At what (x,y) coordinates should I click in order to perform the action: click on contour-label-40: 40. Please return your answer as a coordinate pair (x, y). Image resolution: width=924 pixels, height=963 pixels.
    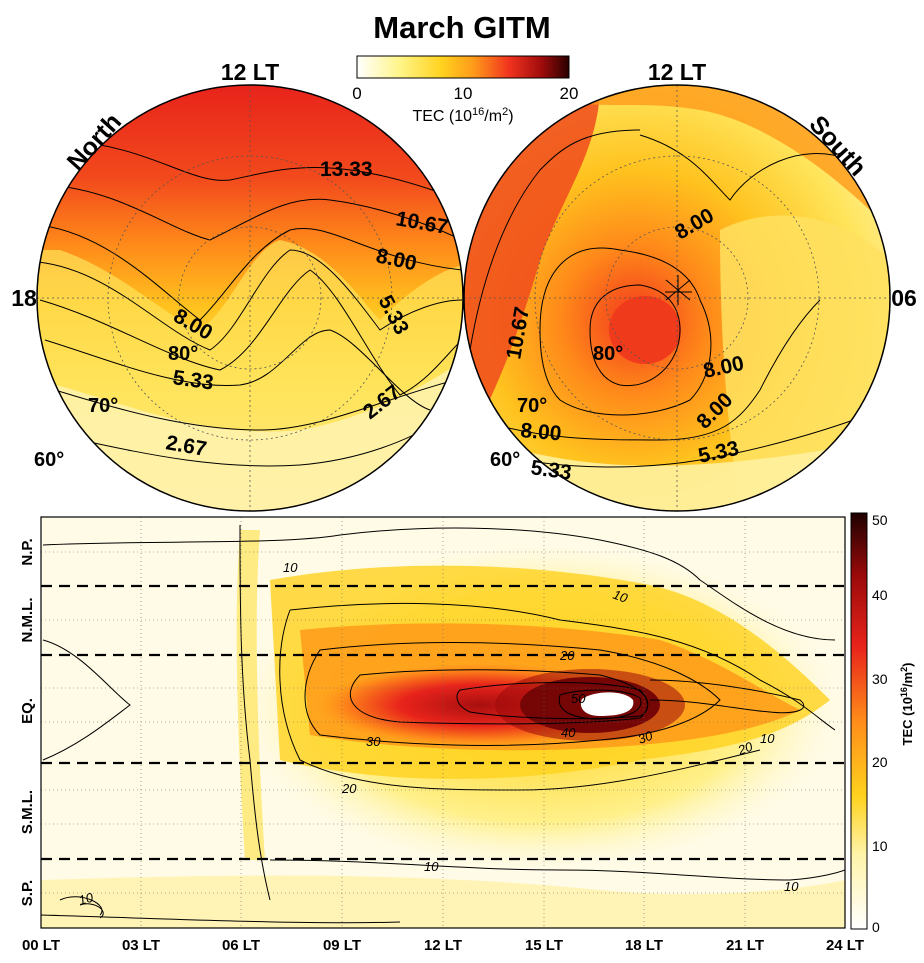
    Looking at the image, I should click on (568, 732).